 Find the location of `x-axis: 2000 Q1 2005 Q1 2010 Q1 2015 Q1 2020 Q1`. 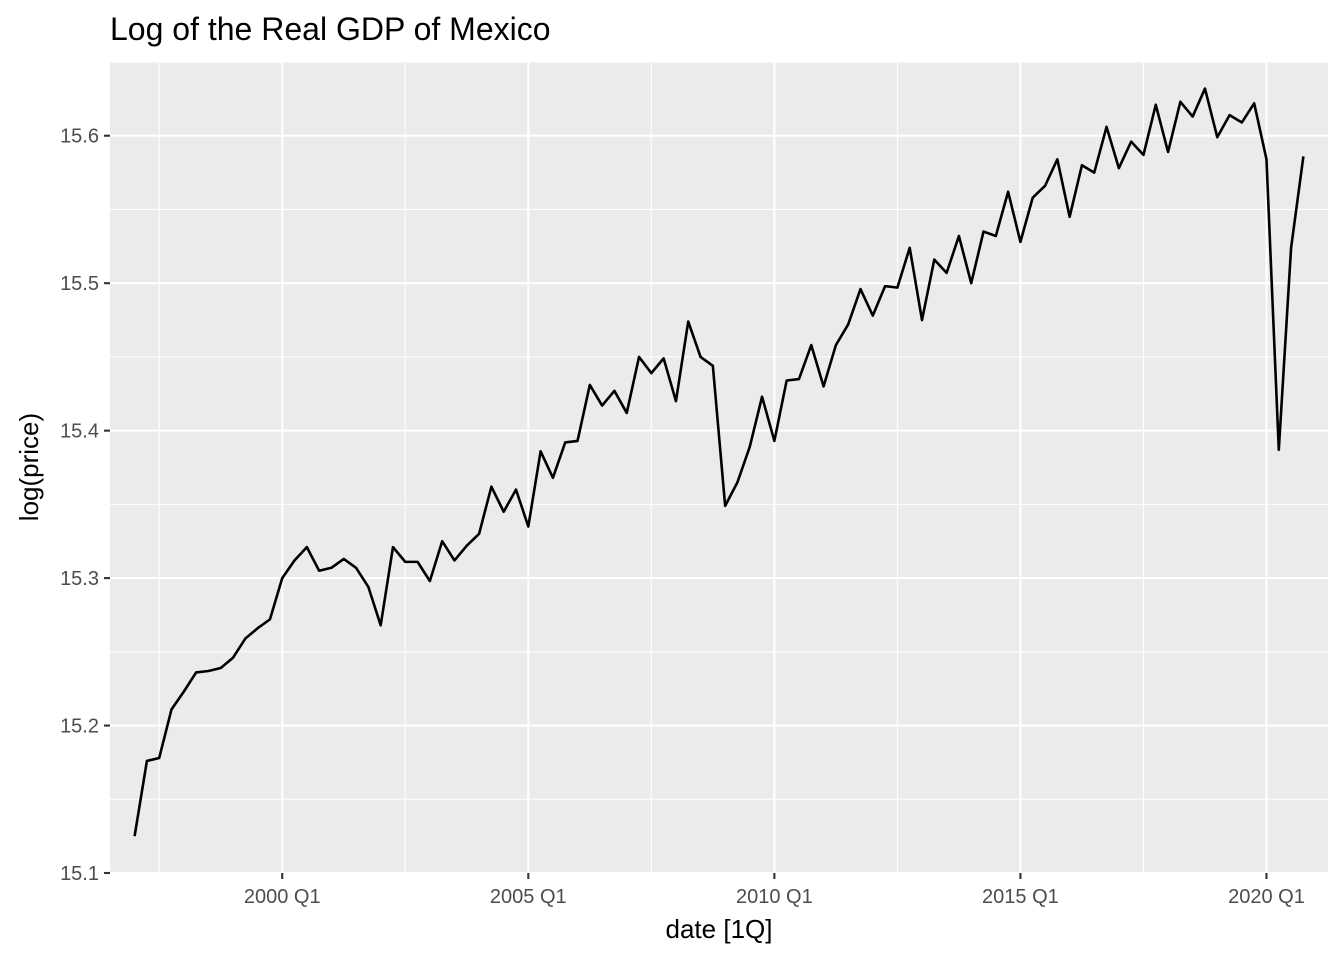

x-axis: 2000 Q1 2005 Q1 2010 Q1 2015 Q1 2020 Q1 is located at coordinates (774, 890).